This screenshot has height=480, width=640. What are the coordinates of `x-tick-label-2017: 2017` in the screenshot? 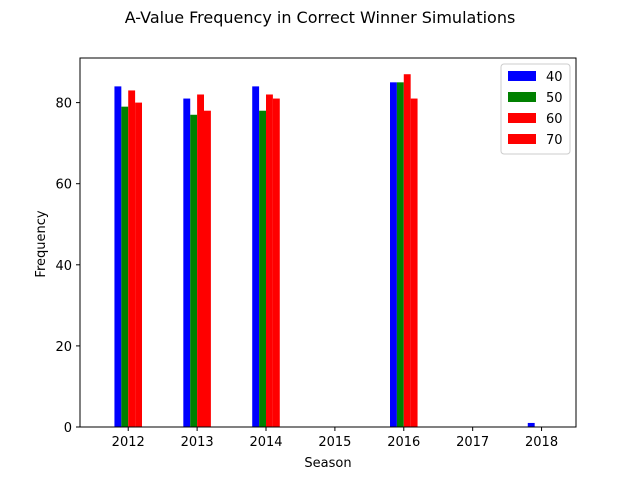 It's located at (472, 442).